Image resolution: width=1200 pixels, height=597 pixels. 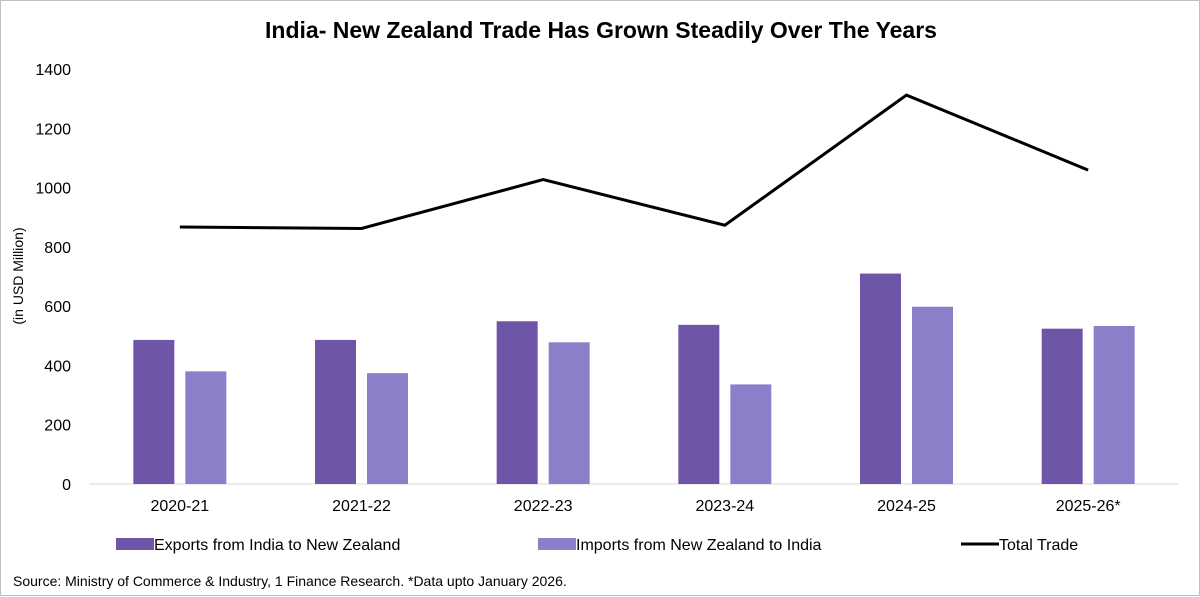 What do you see at coordinates (53, 129) in the screenshot?
I see `y-tick-label: 1200` at bounding box center [53, 129].